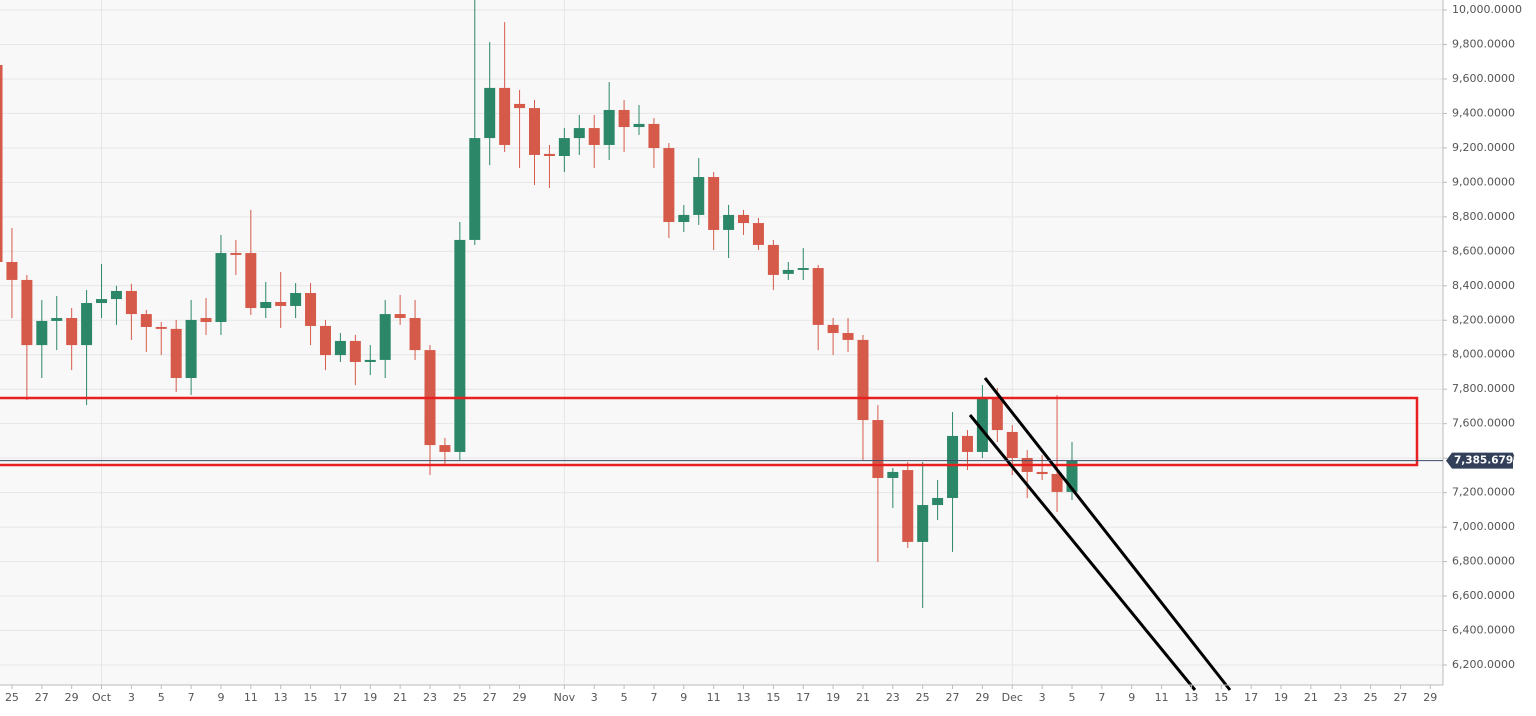  What do you see at coordinates (1483, 595) in the screenshot?
I see `y-tick-label: 6,600.0000` at bounding box center [1483, 595].